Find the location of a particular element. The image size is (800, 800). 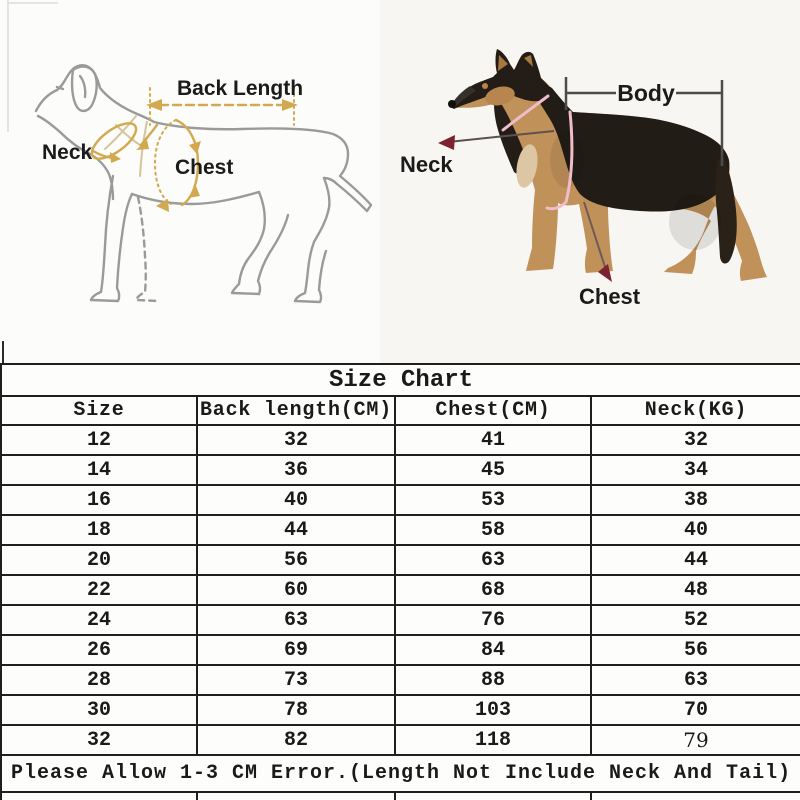

cutoff-stub-row is located at coordinates (400, 795).